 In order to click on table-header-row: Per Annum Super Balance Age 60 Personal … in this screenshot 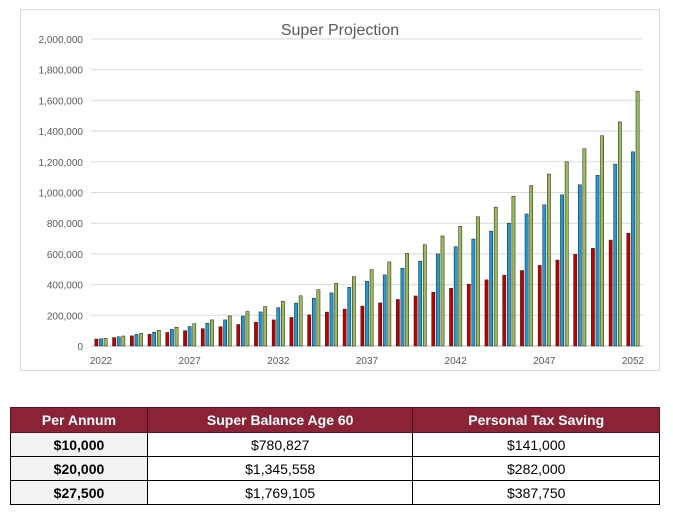, I will do `click(335, 420)`.